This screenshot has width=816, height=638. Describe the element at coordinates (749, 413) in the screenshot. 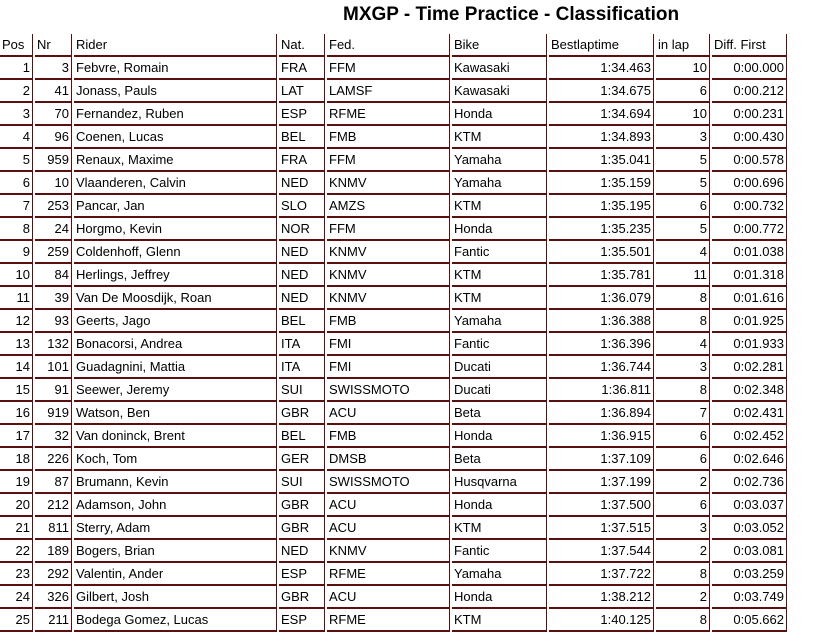

I see `cell-diff-first: 0:02.431` at that location.